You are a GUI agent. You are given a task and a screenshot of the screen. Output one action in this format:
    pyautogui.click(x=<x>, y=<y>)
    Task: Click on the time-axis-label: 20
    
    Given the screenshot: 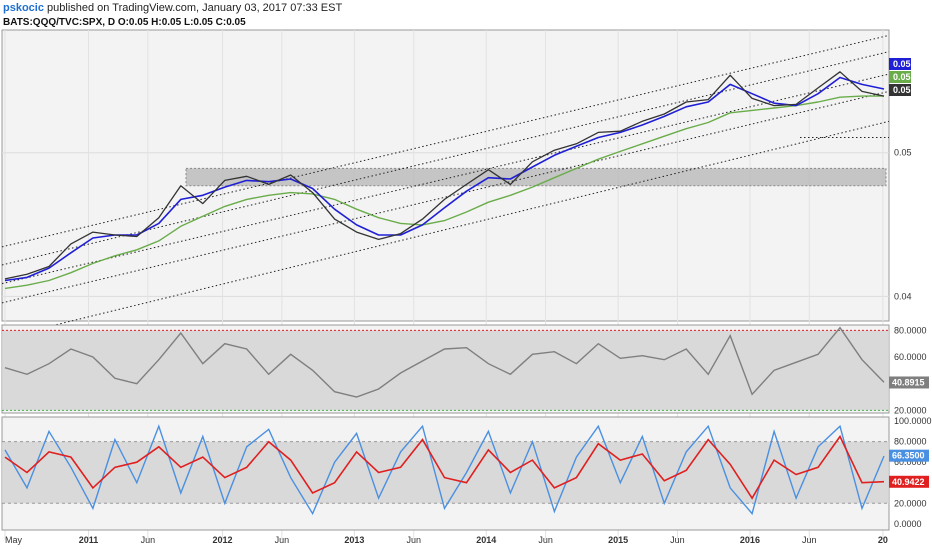 What is the action you would take?
    pyautogui.click(x=883, y=540)
    